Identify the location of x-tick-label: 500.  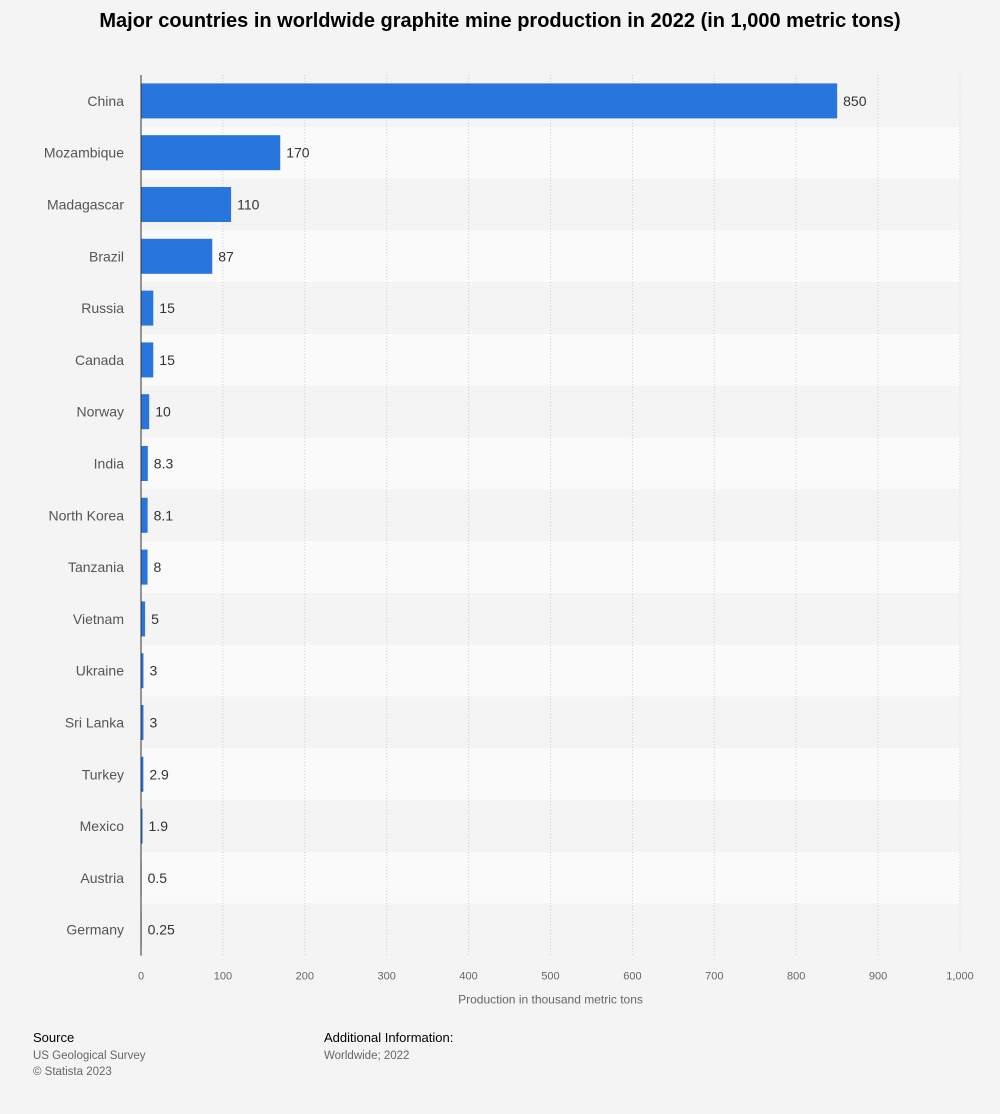
(550, 977).